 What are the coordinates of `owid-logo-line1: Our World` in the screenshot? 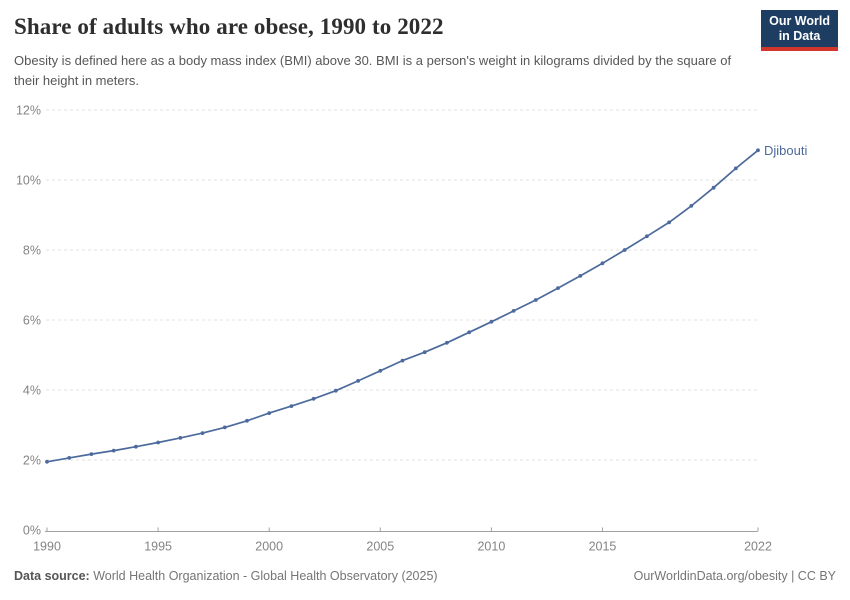 It's located at (799, 21).